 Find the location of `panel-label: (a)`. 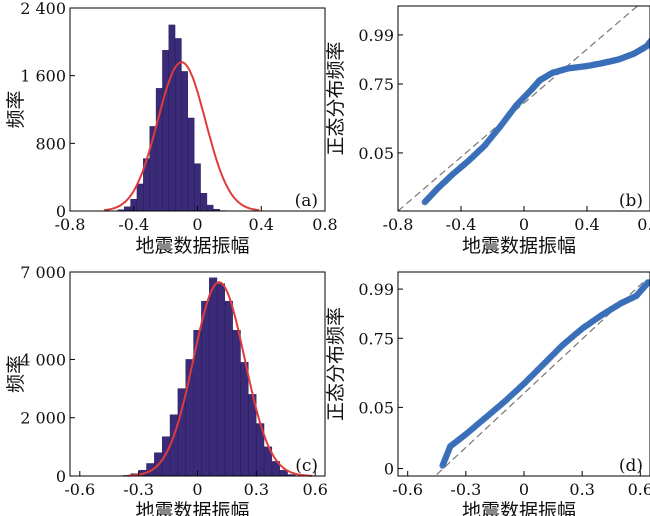

panel-label: (a) is located at coordinates (306, 201).